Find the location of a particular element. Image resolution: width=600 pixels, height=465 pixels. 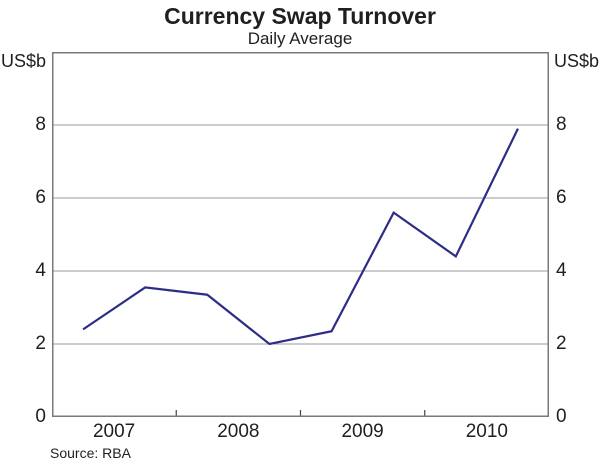

y-tick-label-right: 6 is located at coordinates (561, 197).